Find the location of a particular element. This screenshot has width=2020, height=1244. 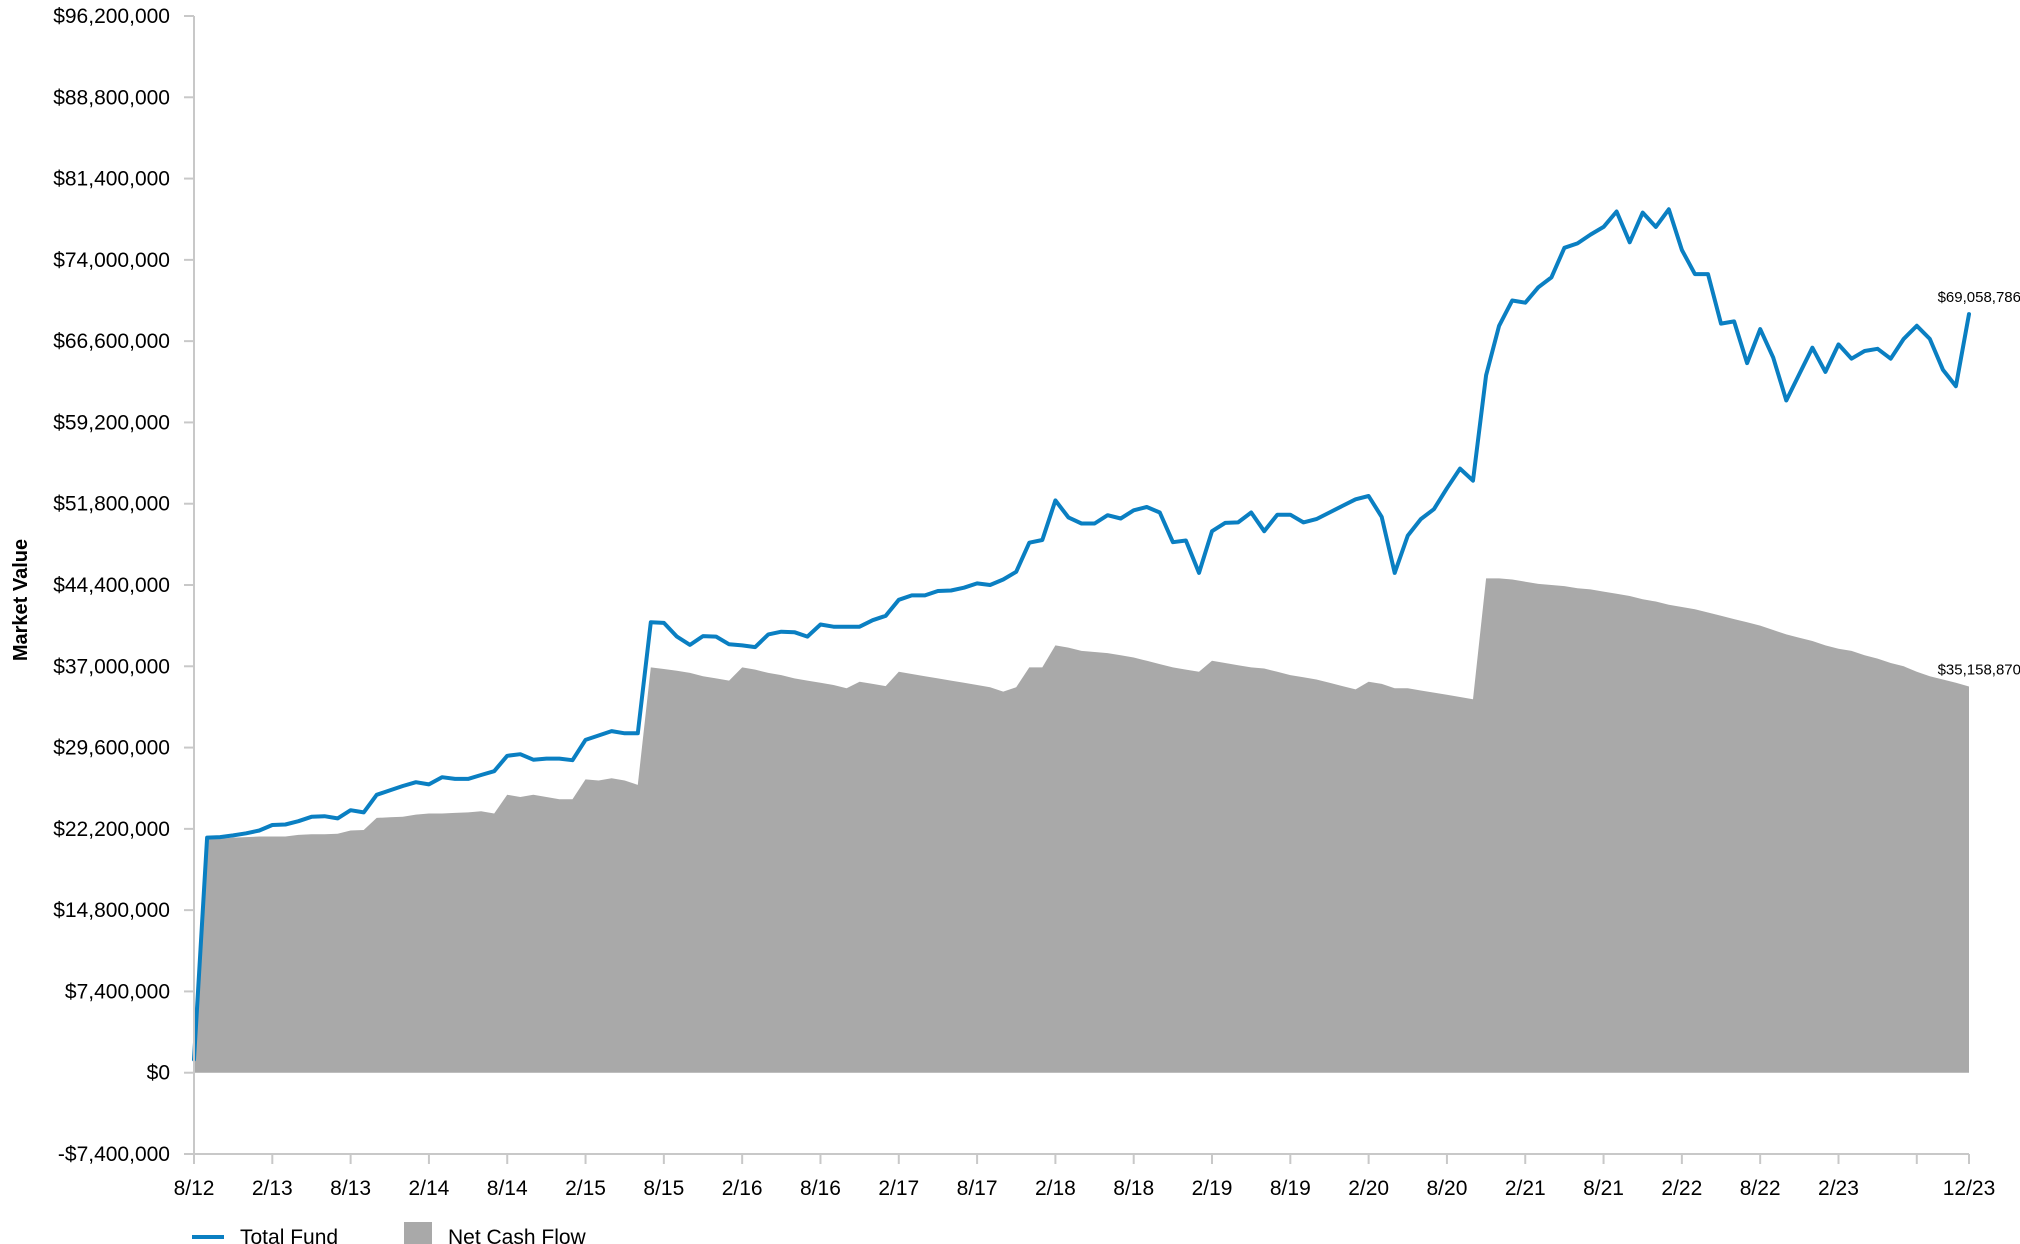

y-tick-label: $0 is located at coordinates (158, 1073).